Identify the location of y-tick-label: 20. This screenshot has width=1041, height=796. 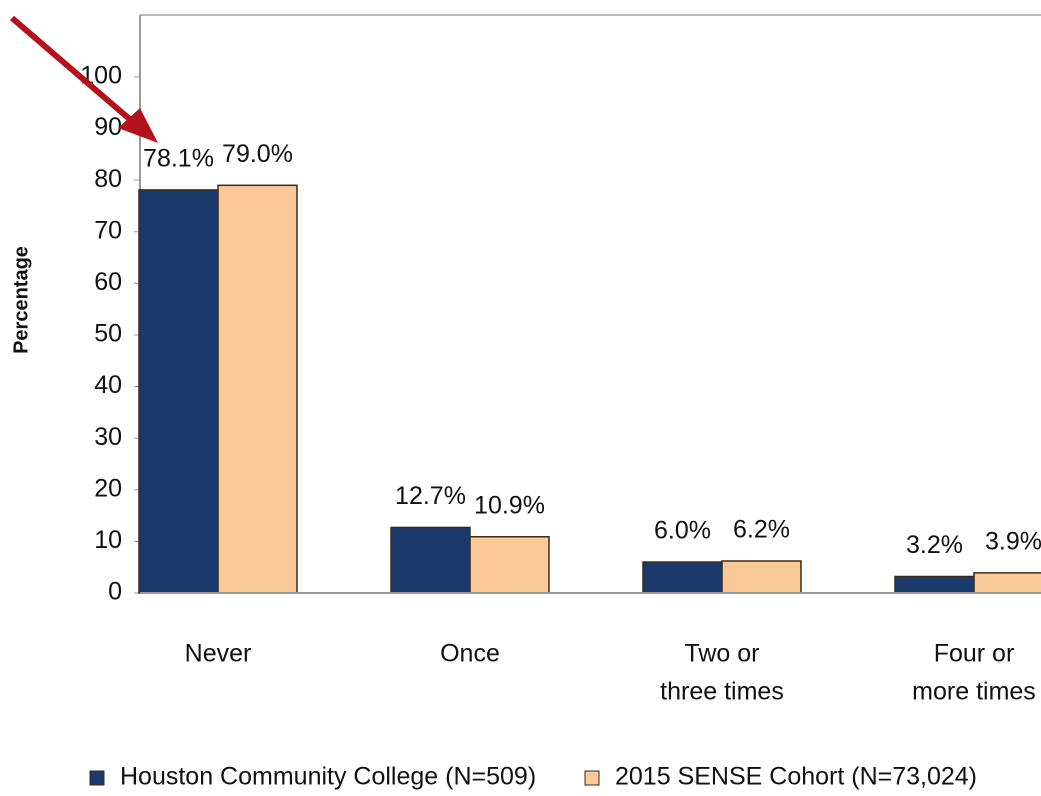
(108, 488).